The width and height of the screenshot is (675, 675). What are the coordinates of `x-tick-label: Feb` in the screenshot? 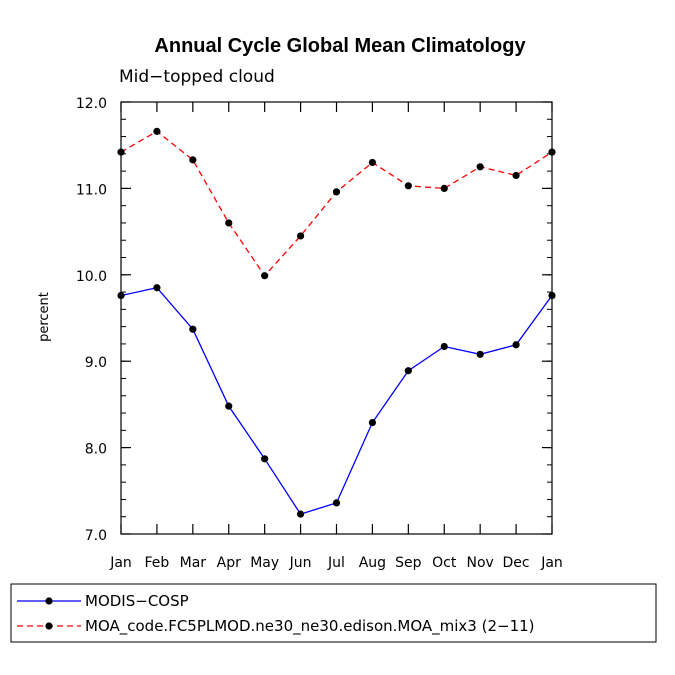 It's located at (157, 563).